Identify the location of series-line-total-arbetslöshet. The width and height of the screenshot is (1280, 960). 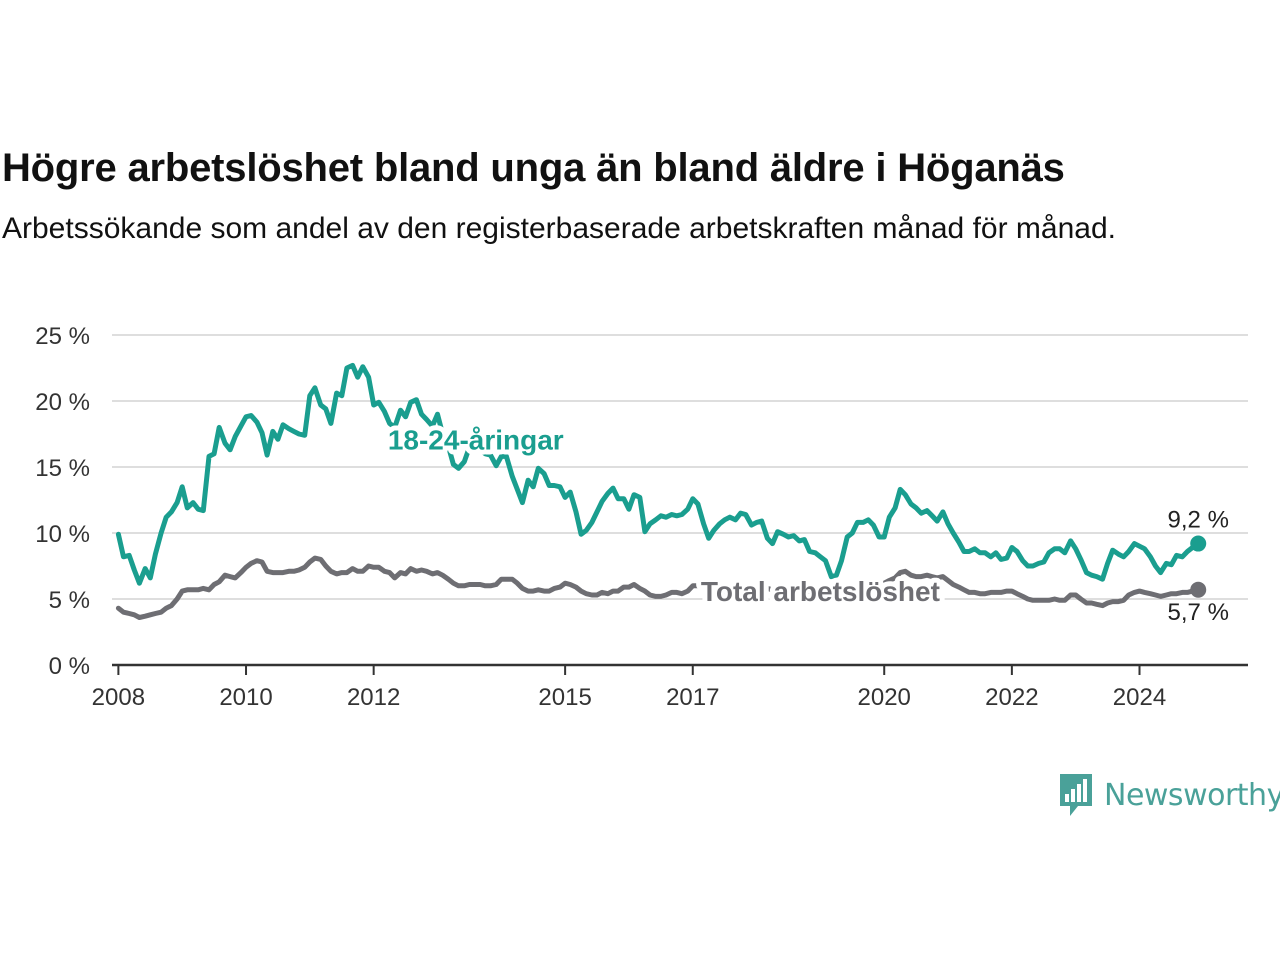
(658, 587).